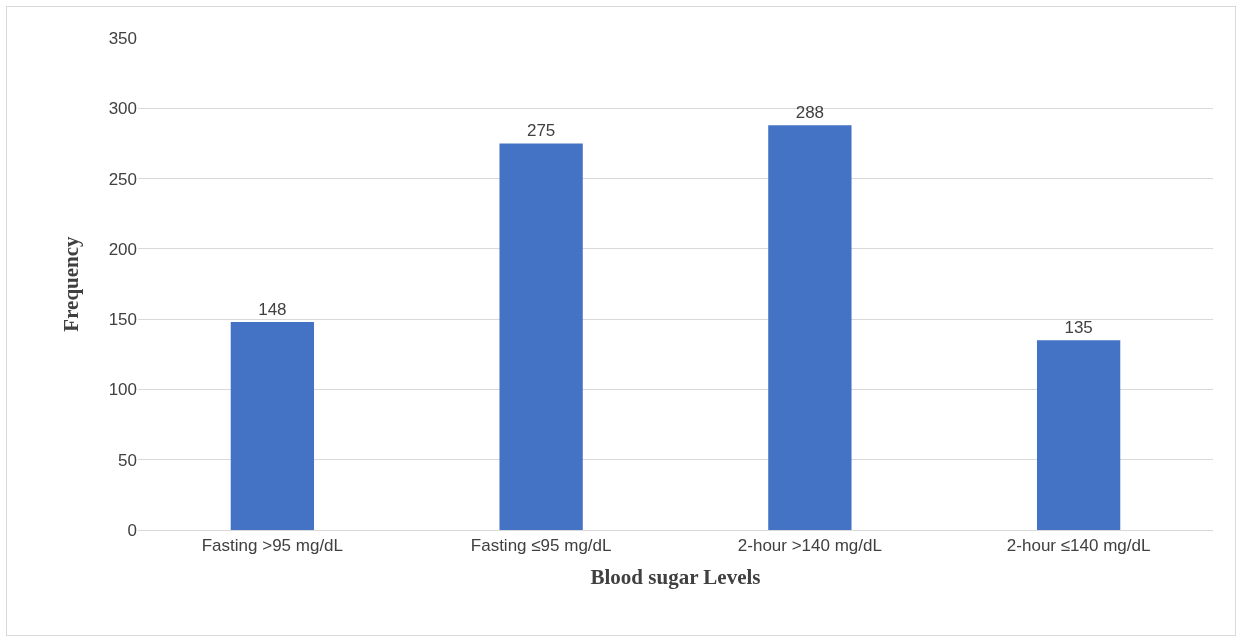  Describe the element at coordinates (132, 530) in the screenshot. I see `y-tick-label: 0` at that location.